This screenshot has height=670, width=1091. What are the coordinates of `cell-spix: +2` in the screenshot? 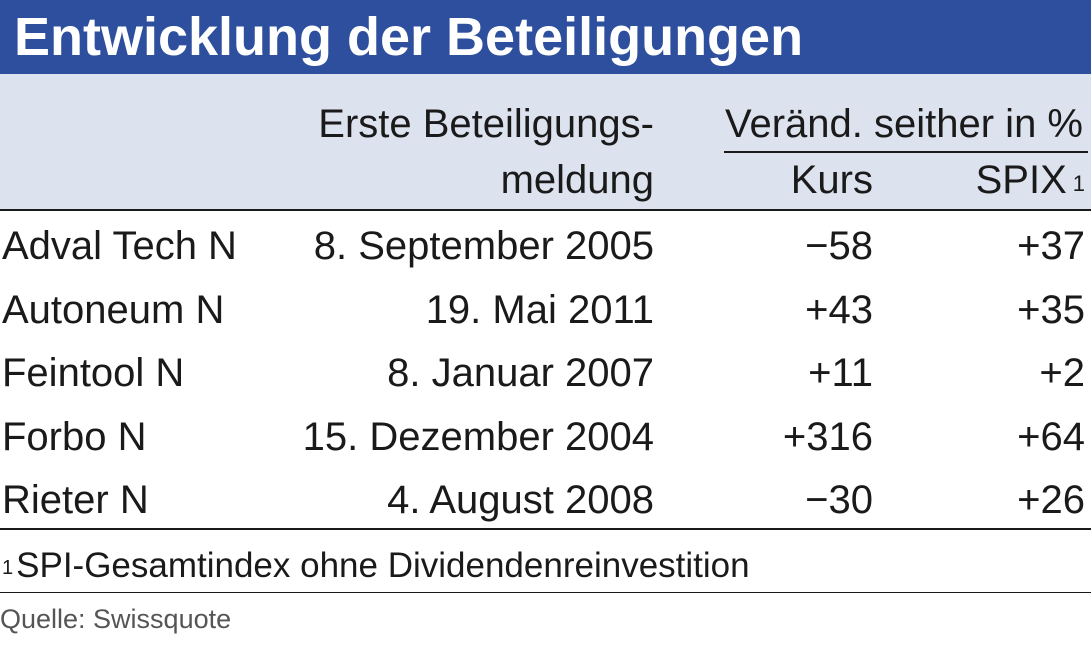 It's located at (1062, 373).